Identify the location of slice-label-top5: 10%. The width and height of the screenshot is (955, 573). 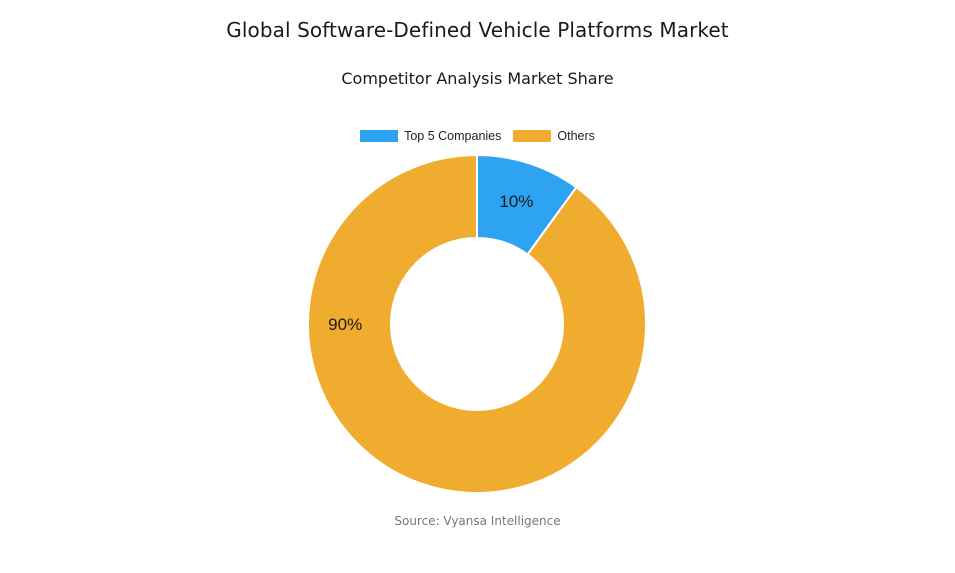
(516, 201).